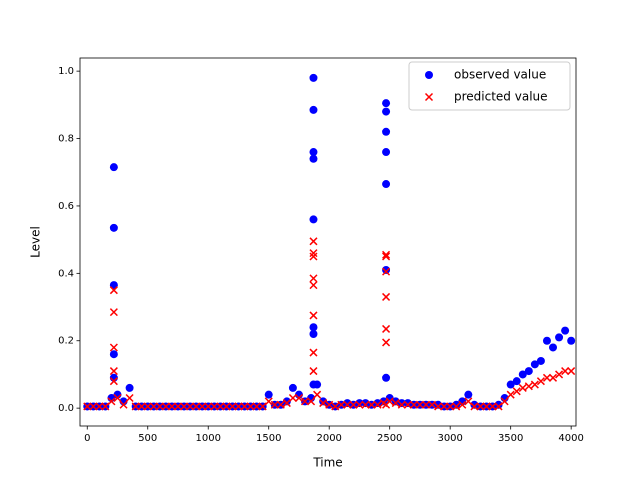 The image size is (640, 480). I want to click on x-tick-label: 3000, so click(449, 438).